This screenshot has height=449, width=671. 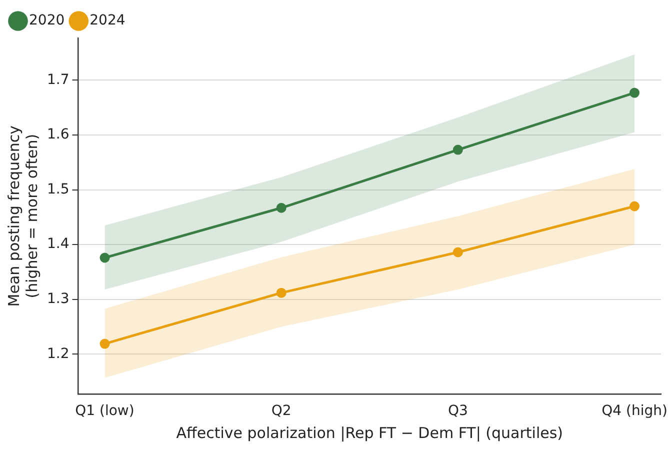 What do you see at coordinates (104, 411) in the screenshot?
I see `x-tick-label: Q1 (low)` at bounding box center [104, 411].